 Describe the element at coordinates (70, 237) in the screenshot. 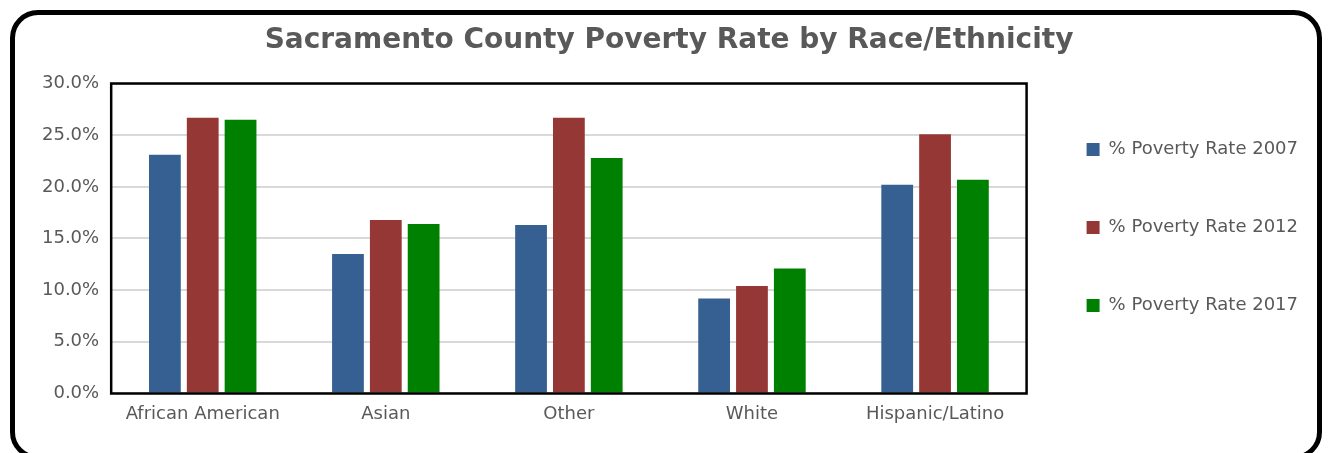

I see `y-tick-label: 15.0%` at that location.